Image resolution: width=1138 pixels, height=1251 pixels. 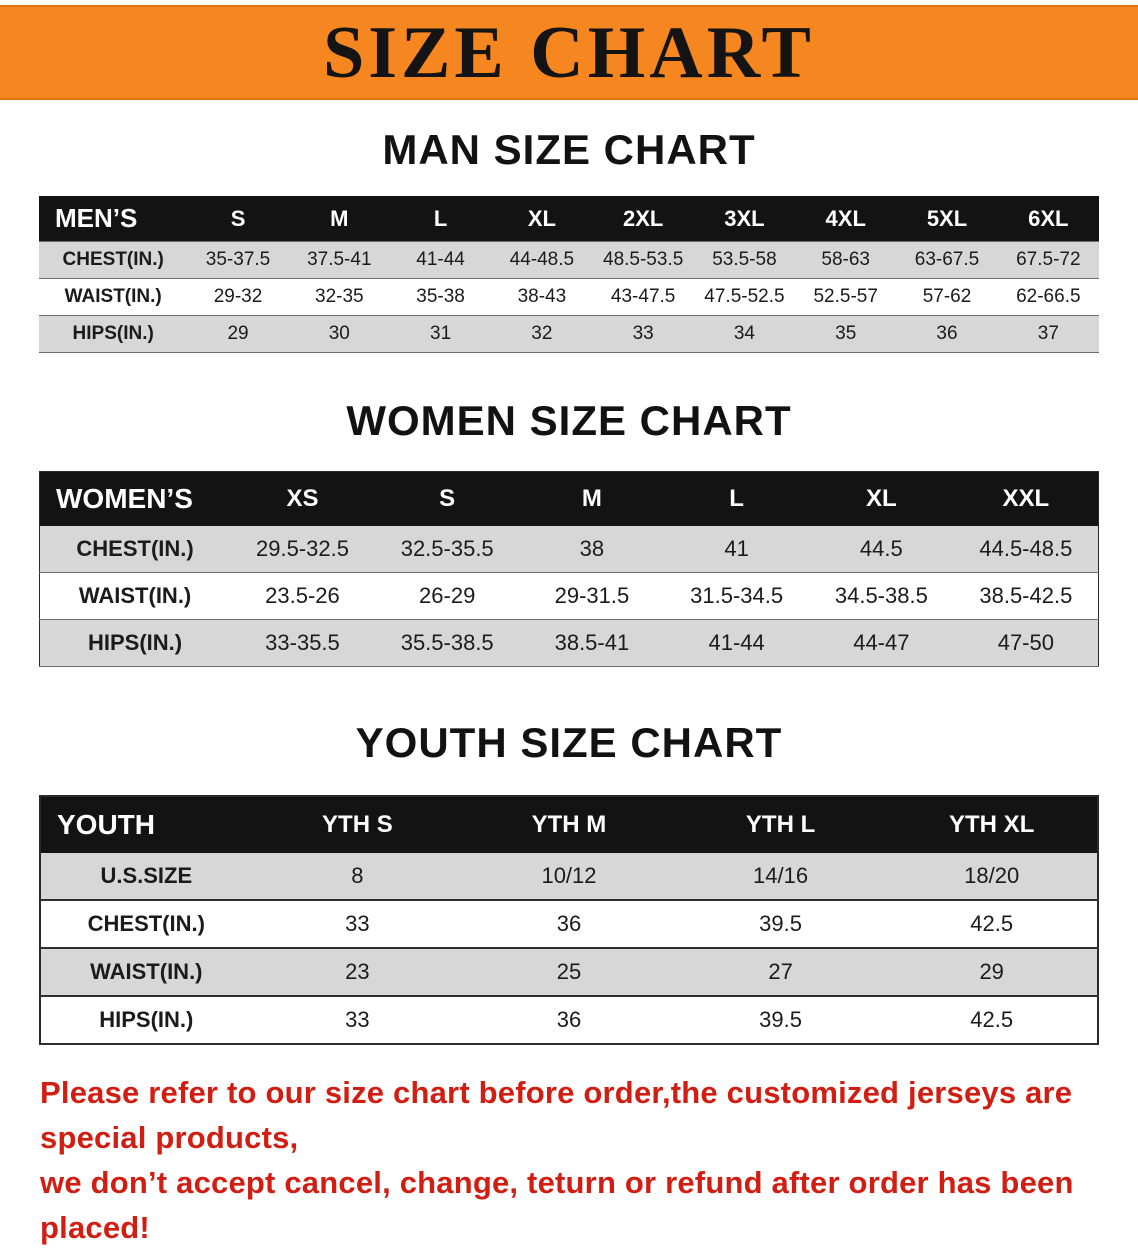 What do you see at coordinates (592, 549) in the screenshot?
I see `size-value: 38` at bounding box center [592, 549].